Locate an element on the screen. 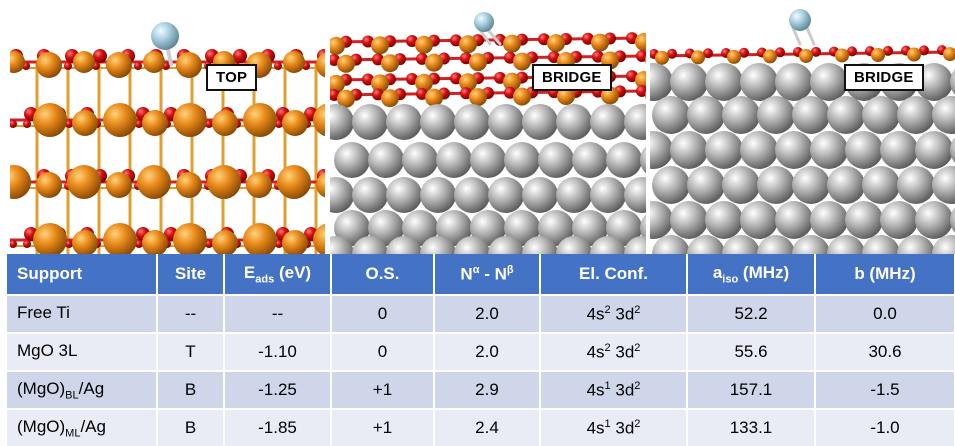  cell-b: 30.6 is located at coordinates (885, 351).